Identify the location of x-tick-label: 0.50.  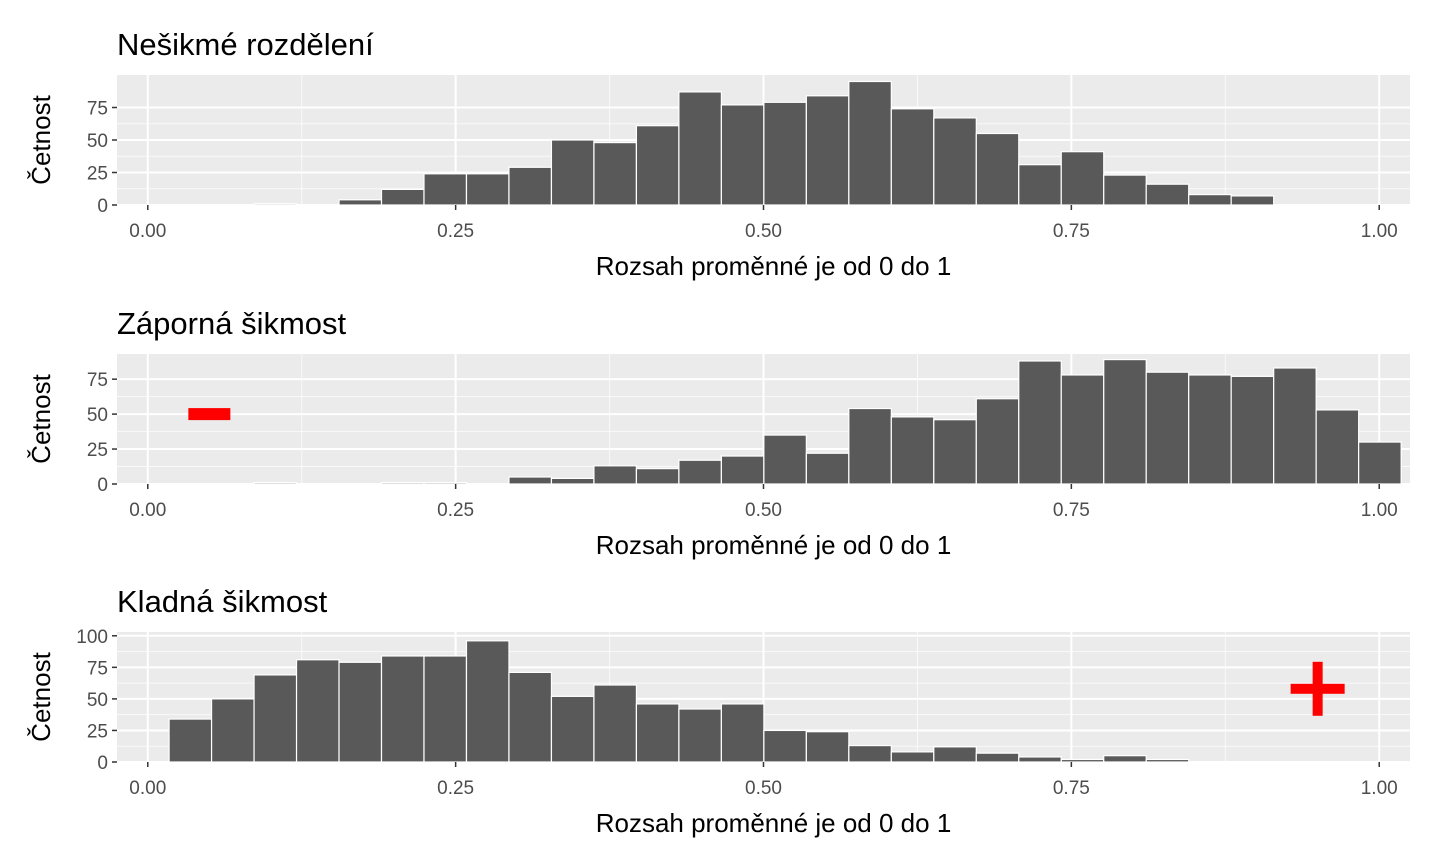
(763, 510).